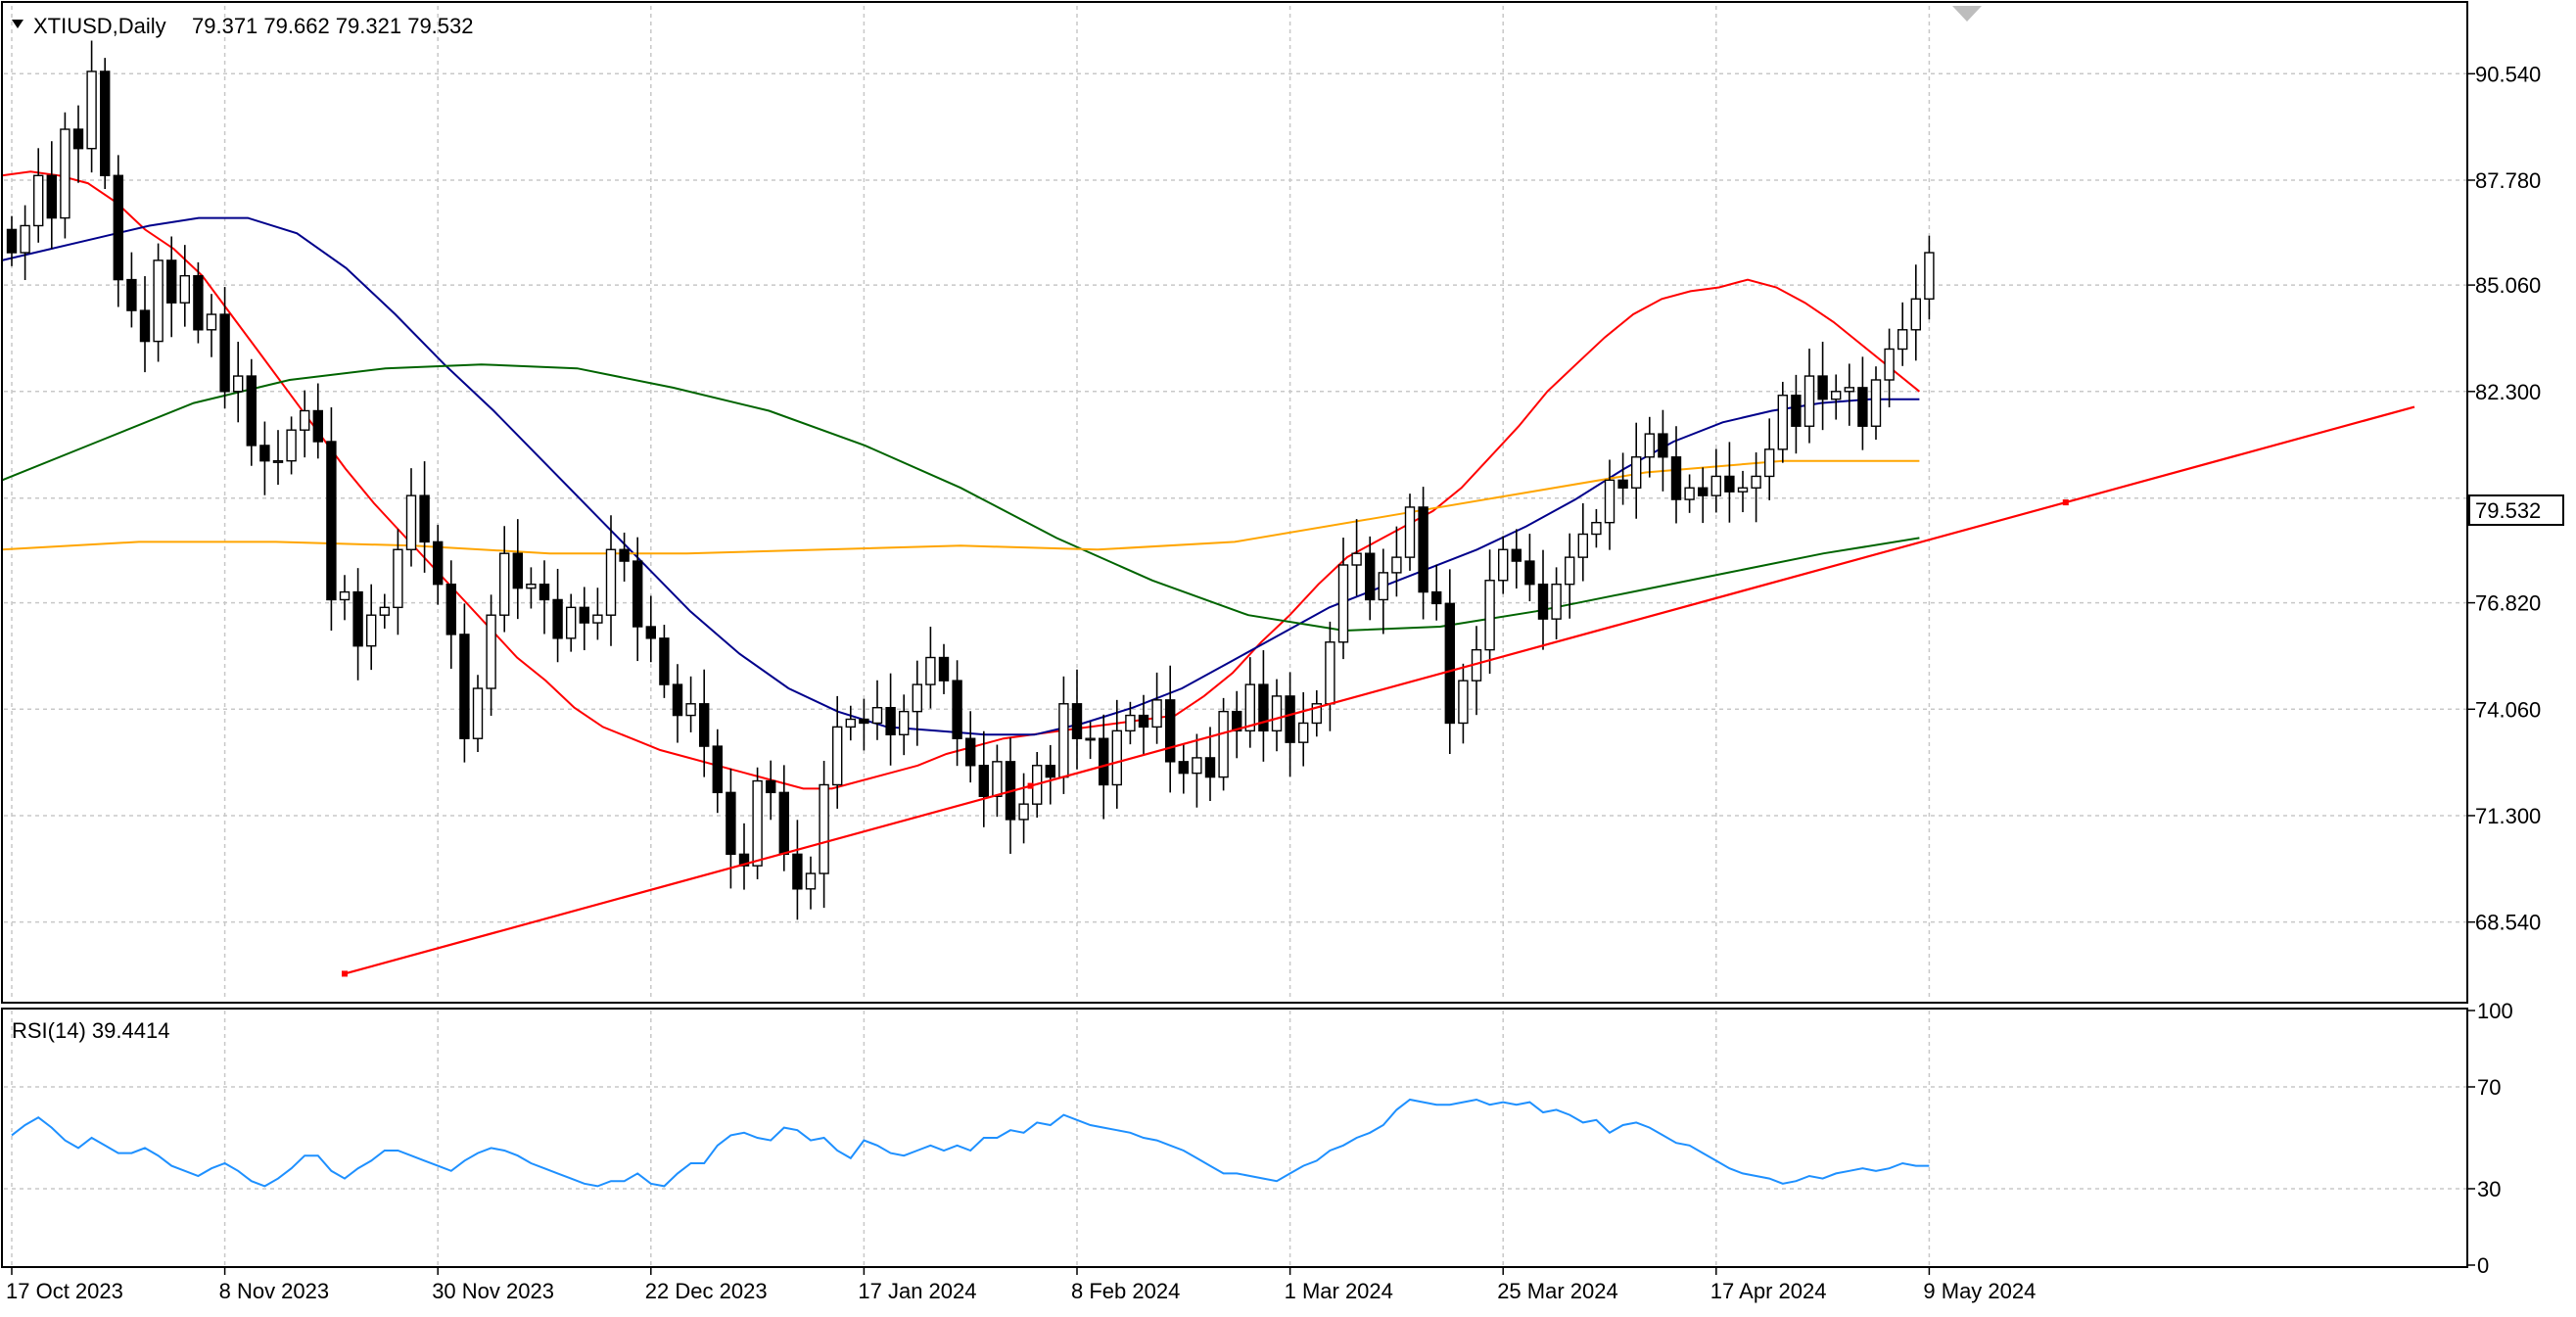 This screenshot has height=1317, width=2576. What do you see at coordinates (17, 24) in the screenshot?
I see `collapse-arrow-icon` at bounding box center [17, 24].